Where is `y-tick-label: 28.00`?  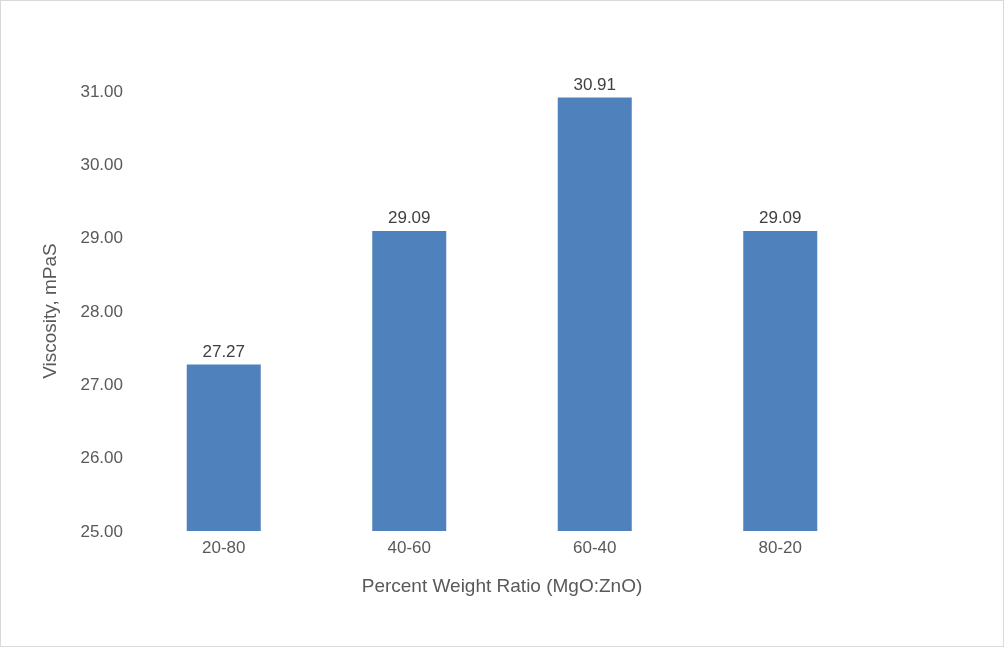 y-tick-label: 28.00 is located at coordinates (101, 311).